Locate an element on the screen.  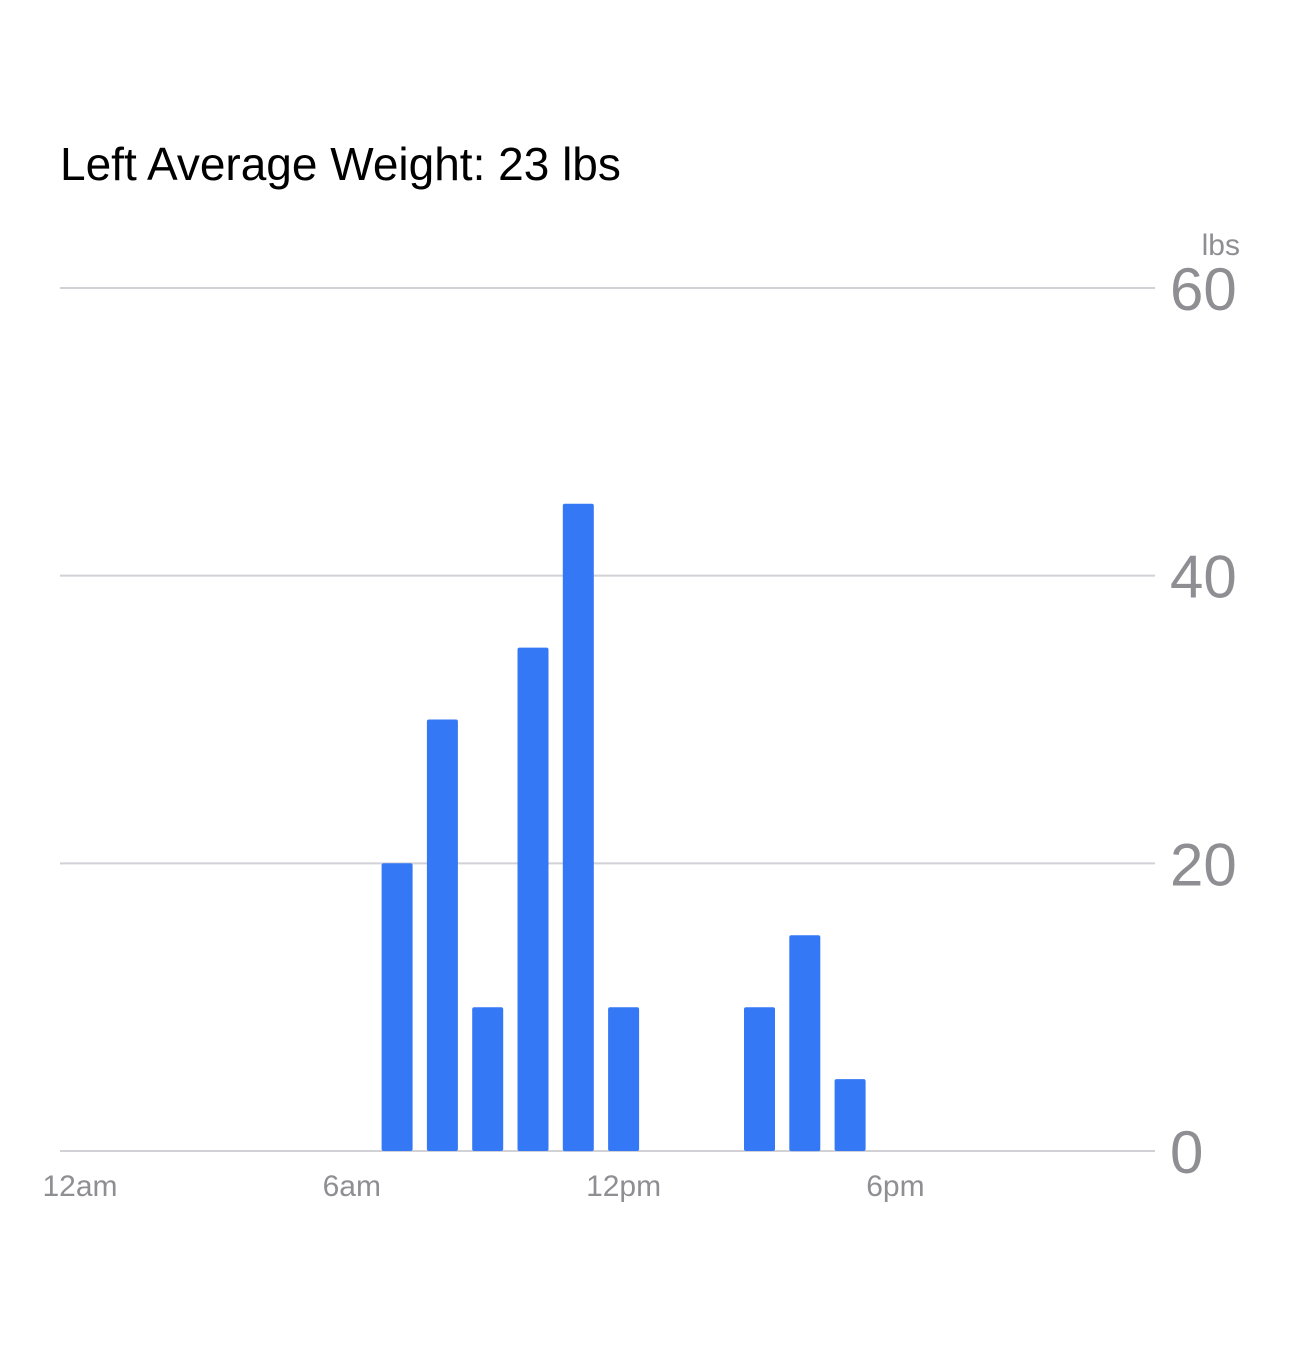
x-tick-label: 12pm is located at coordinates (623, 1186).